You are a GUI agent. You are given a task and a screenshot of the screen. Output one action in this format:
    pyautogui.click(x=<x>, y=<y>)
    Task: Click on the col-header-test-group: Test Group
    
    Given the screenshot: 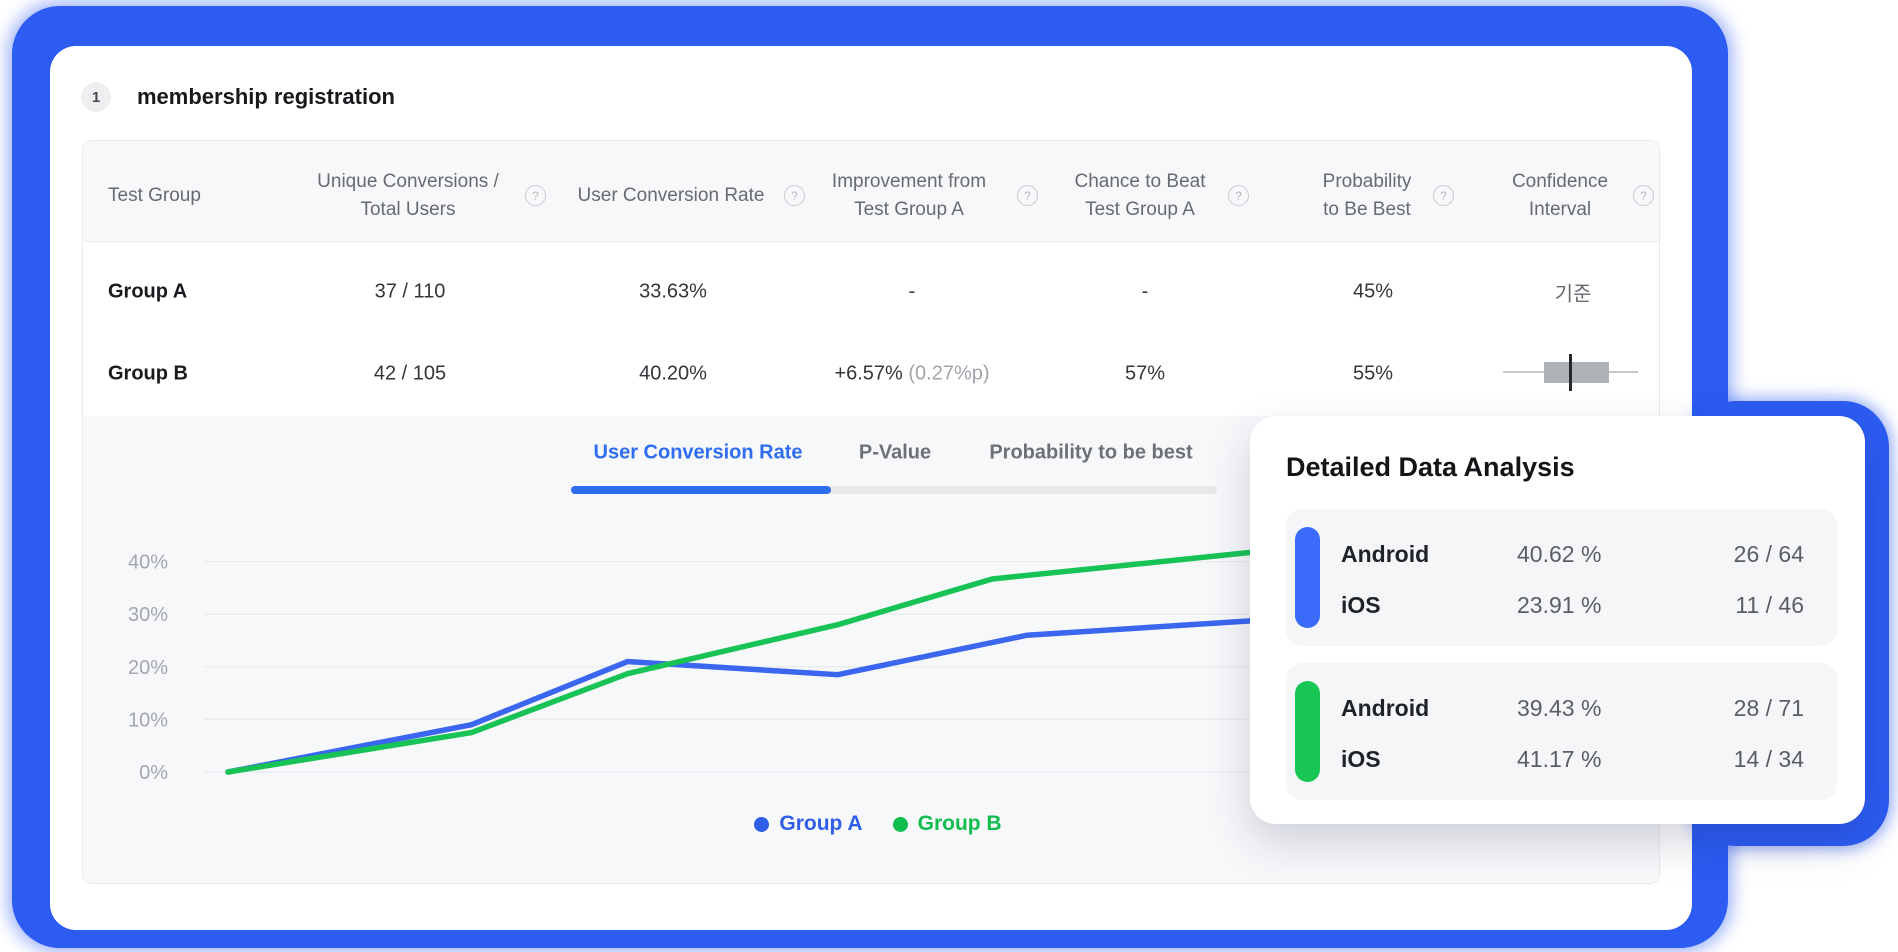 What is the action you would take?
    pyautogui.click(x=154, y=195)
    